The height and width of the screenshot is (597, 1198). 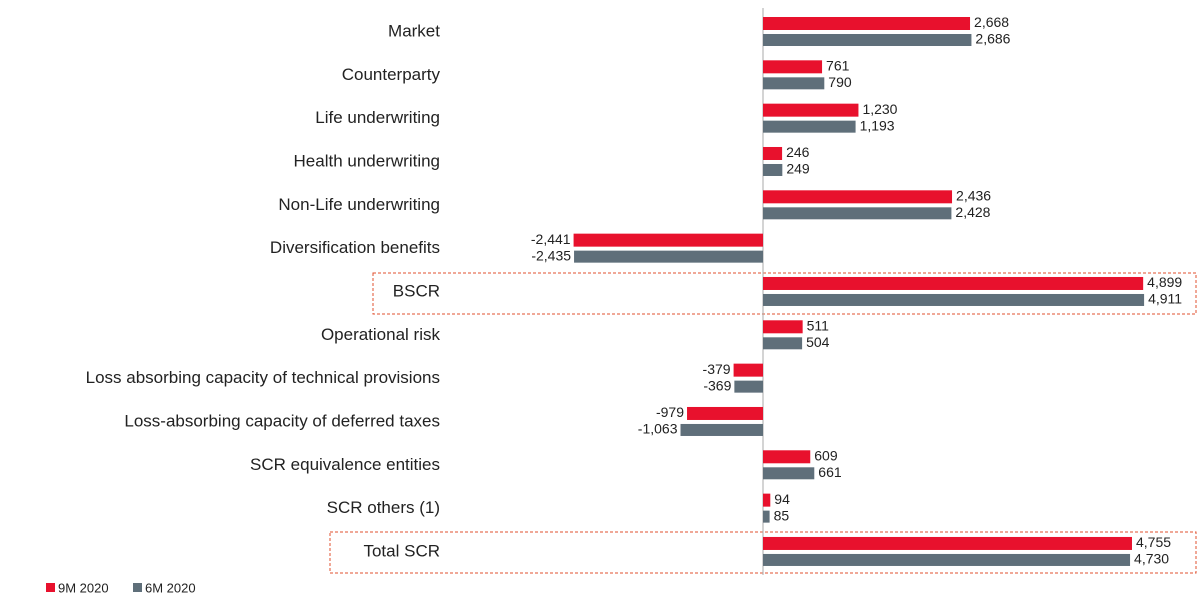 What do you see at coordinates (973, 196) in the screenshot?
I see `value-label: 2,436` at bounding box center [973, 196].